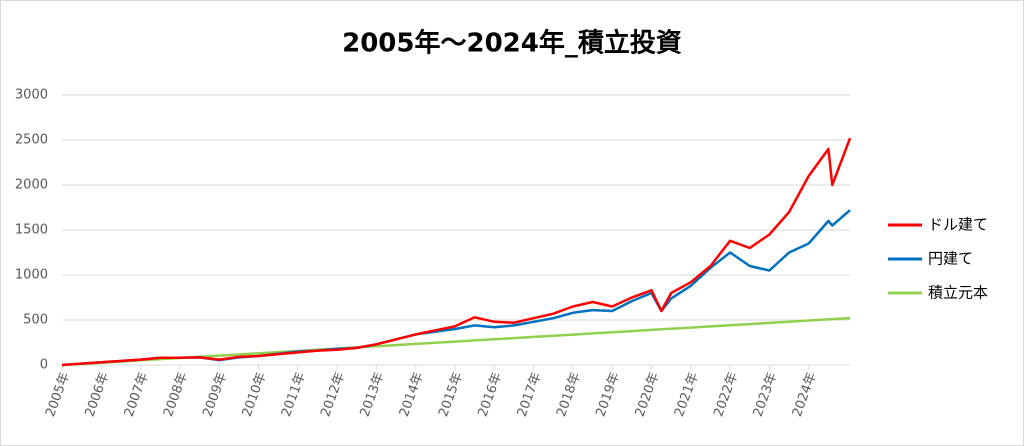  I want to click on y-tick-label: 3000, so click(31, 95).